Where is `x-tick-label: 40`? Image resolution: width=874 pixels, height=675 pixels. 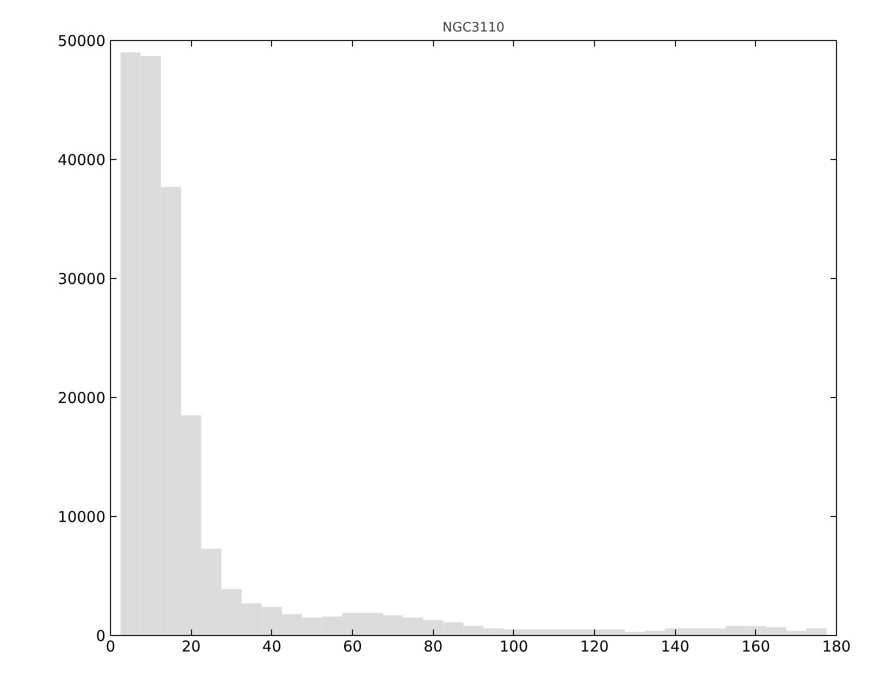 x-tick-label: 40 is located at coordinates (272, 647).